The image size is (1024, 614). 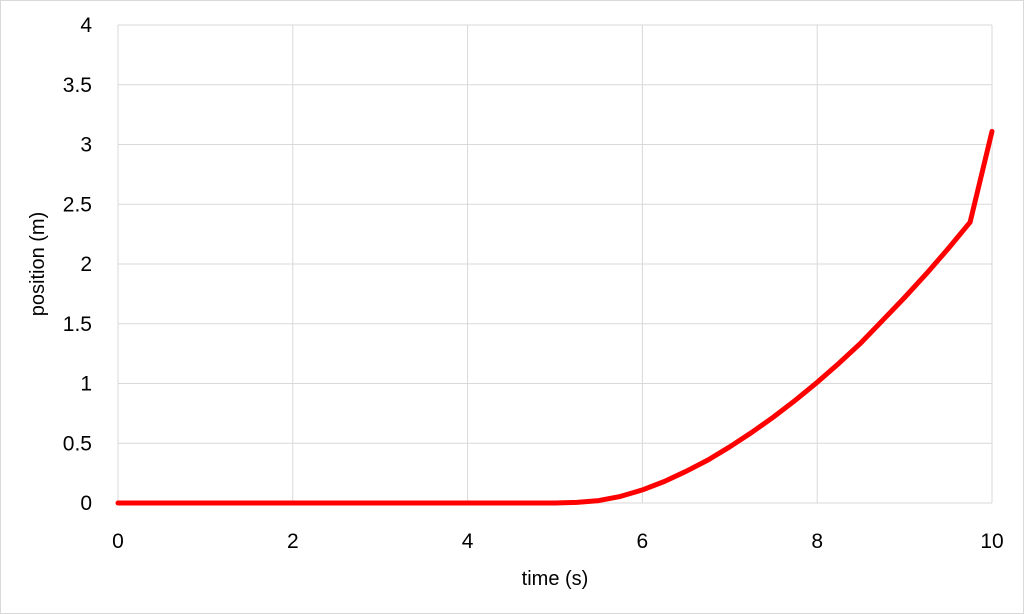 What do you see at coordinates (991, 541) in the screenshot?
I see `x-tick-label: 10` at bounding box center [991, 541].